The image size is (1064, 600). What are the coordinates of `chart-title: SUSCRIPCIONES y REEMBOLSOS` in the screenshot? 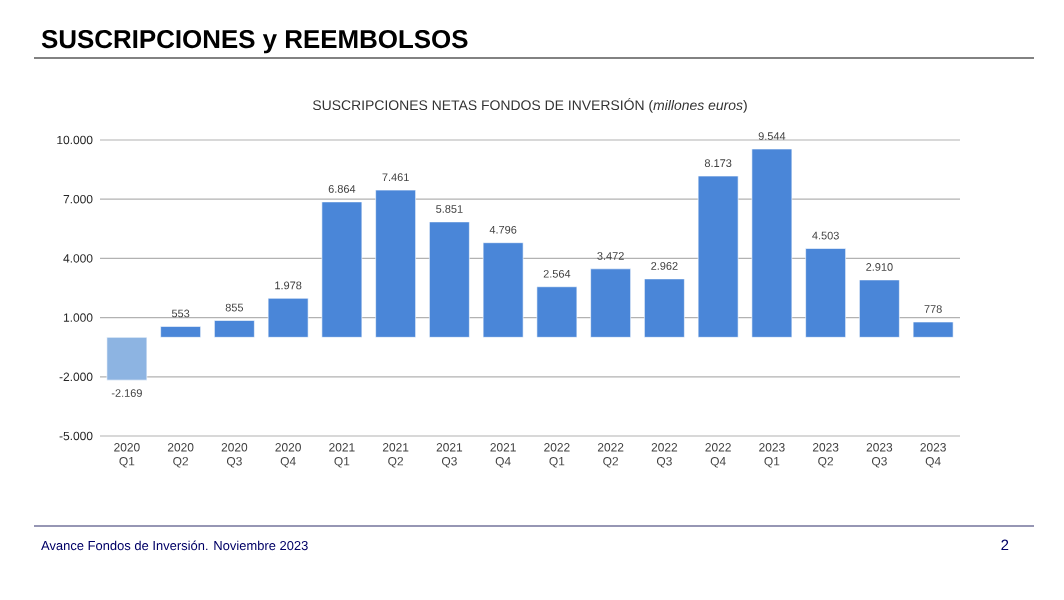 It's located at (254, 41).